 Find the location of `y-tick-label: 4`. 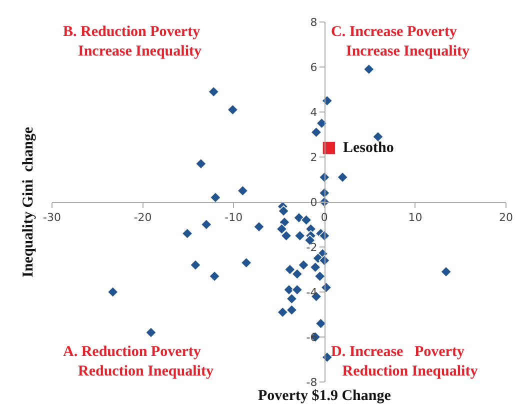

y-tick-label: 4 is located at coordinates (314, 112).